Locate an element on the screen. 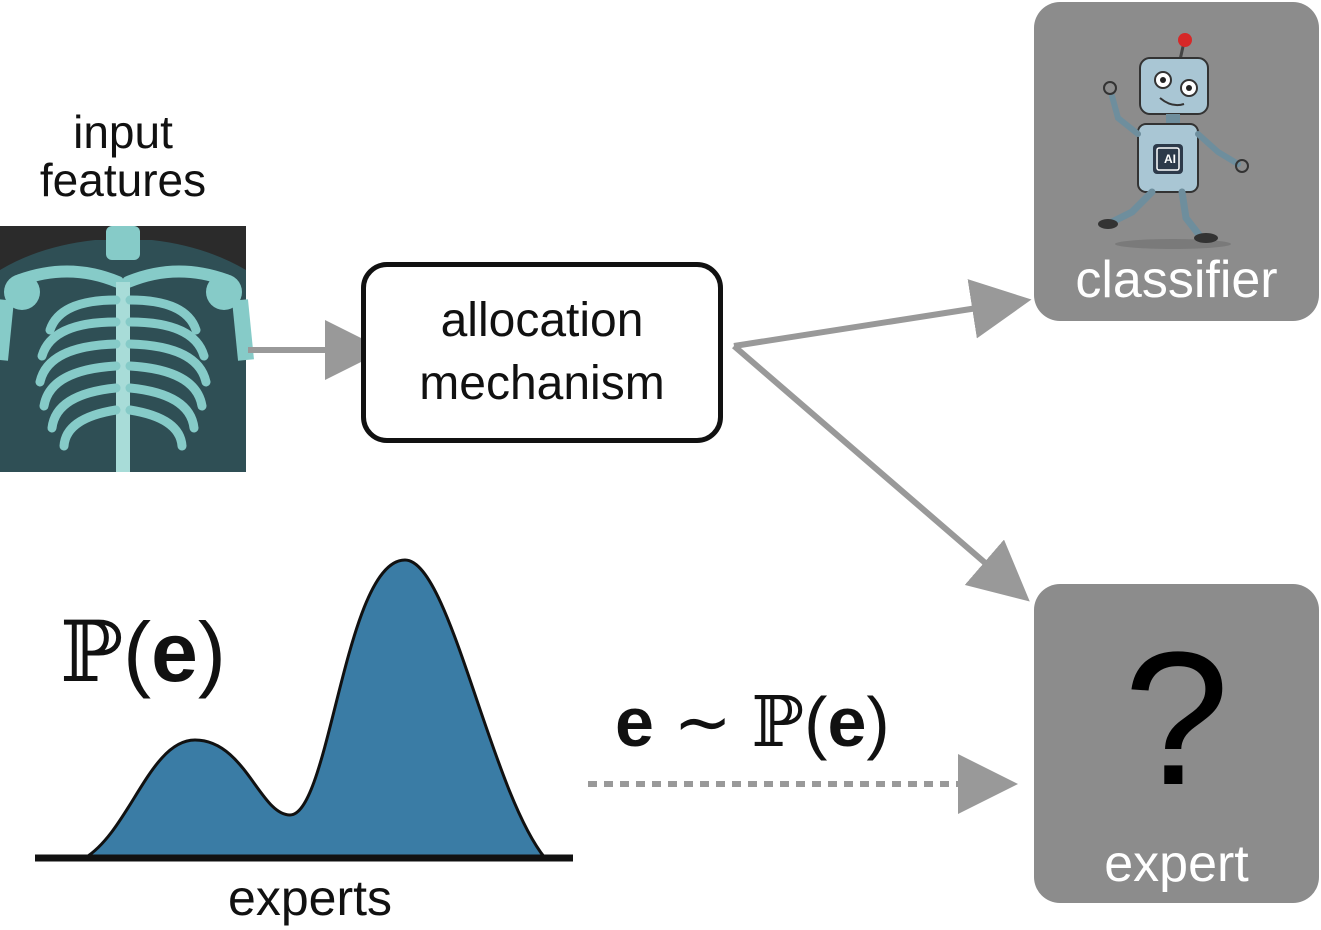 The image size is (1321, 930). experts-axis-label: experts is located at coordinates (310, 898).